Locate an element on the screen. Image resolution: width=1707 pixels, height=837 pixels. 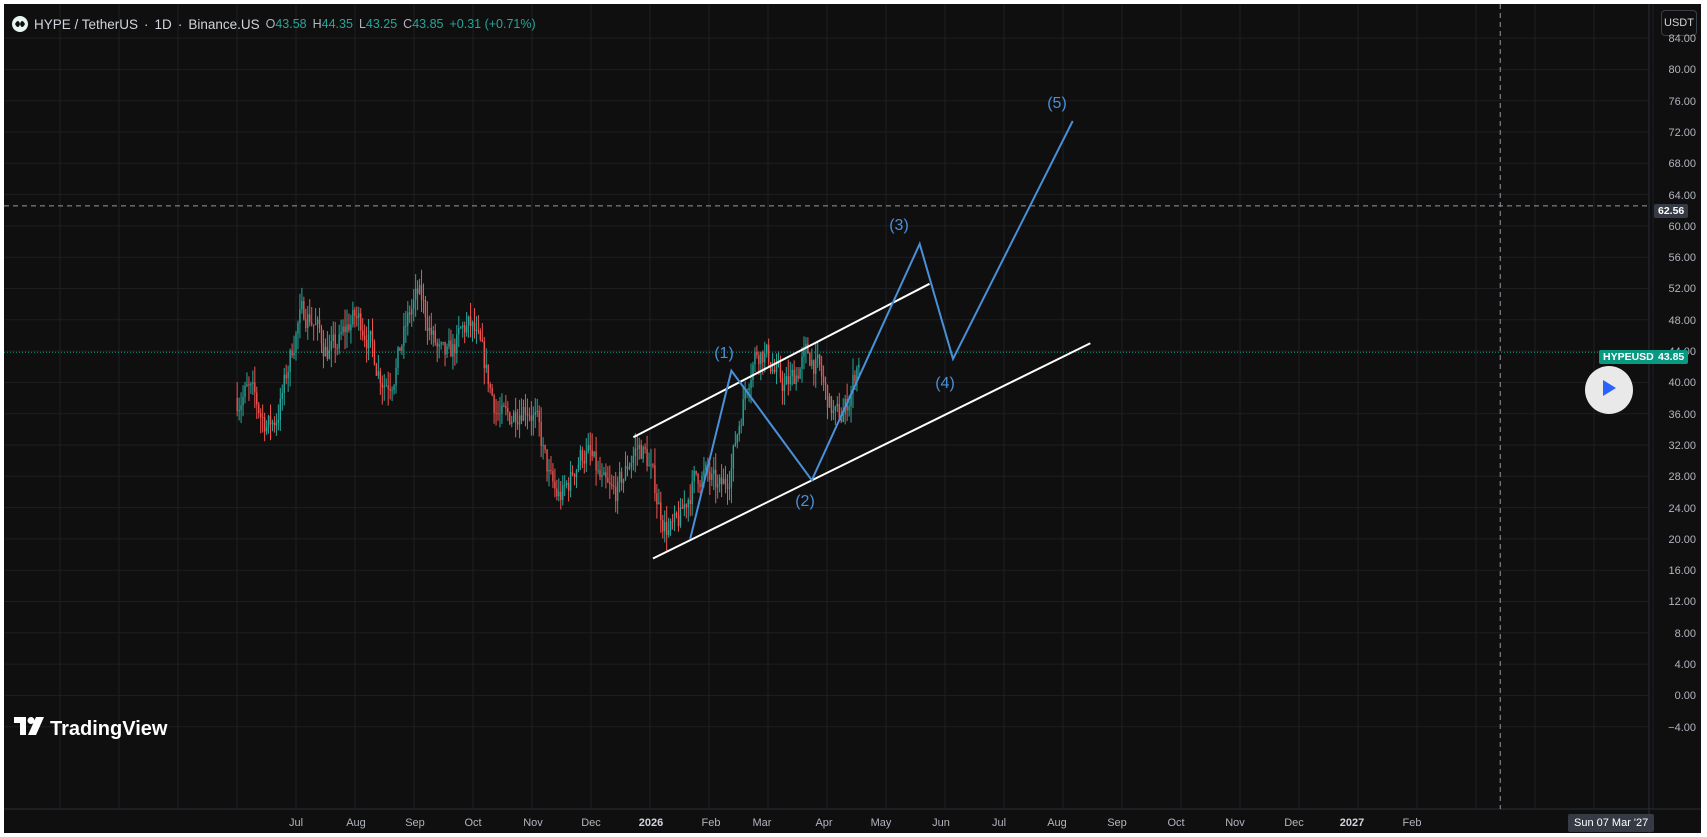
time-axis-label: Sep is located at coordinates (1117, 823).